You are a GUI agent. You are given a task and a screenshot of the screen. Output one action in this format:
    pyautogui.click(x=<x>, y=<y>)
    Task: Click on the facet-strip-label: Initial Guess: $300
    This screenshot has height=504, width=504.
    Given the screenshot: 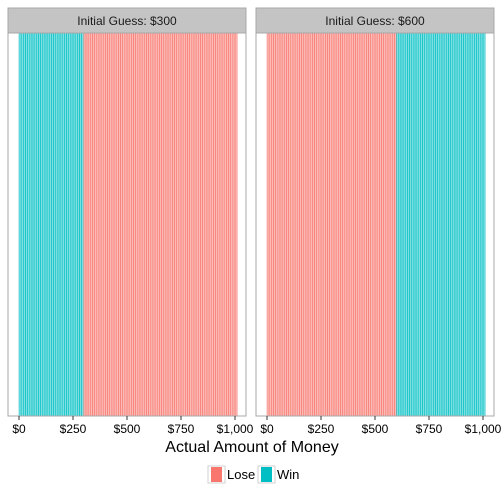 What is the action you would take?
    pyautogui.click(x=127, y=21)
    